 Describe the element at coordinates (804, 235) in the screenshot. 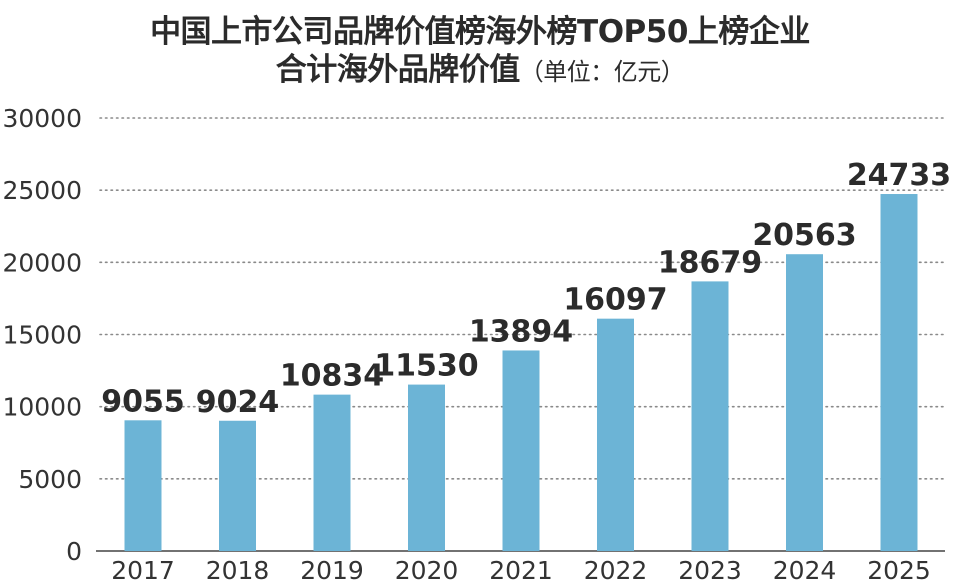

I see `bar-value-label: 20563` at that location.